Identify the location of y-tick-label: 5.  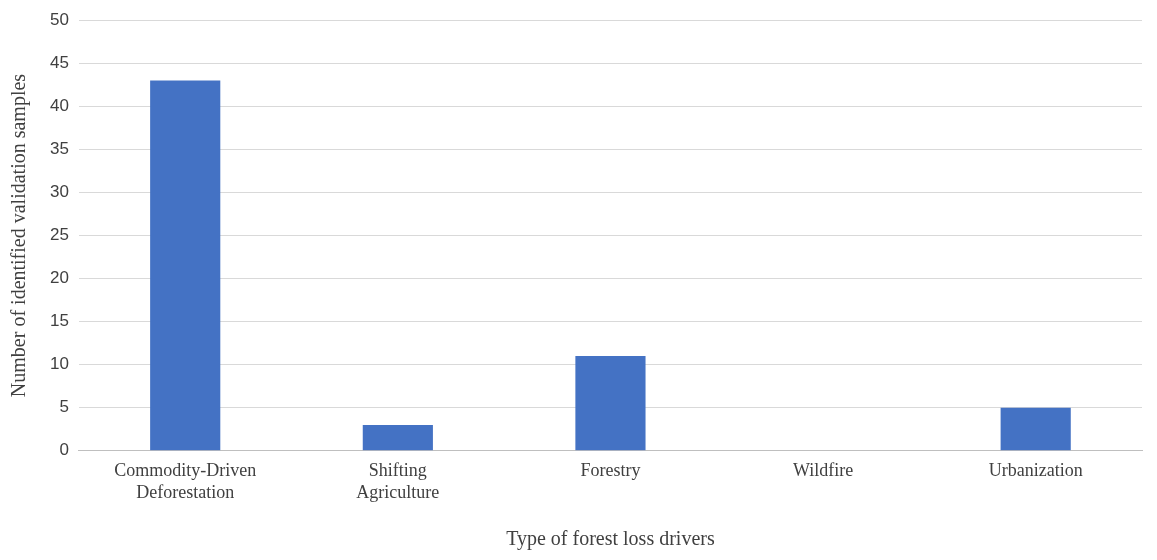
(64, 407).